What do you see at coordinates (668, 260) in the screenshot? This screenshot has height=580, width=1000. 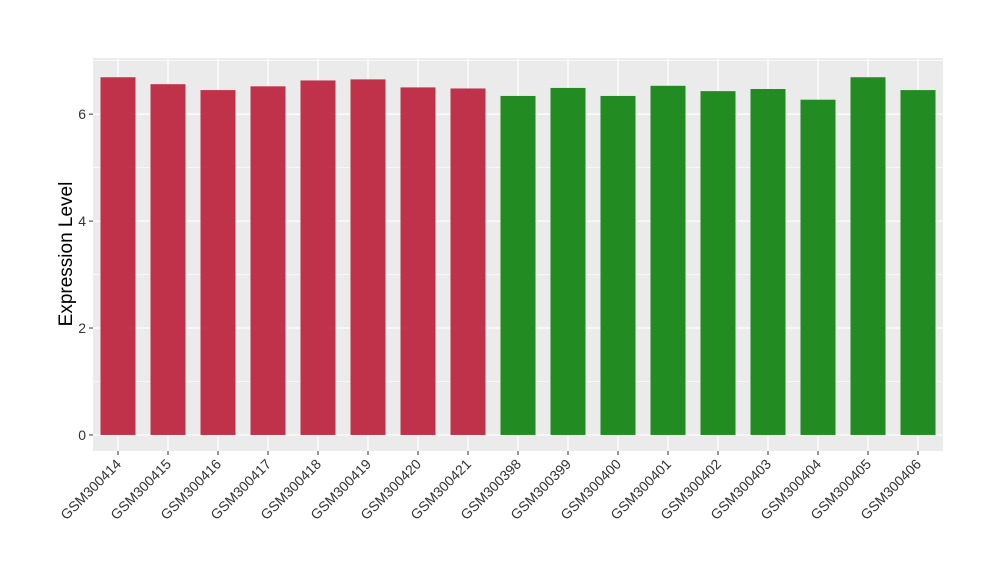 I see `bar-GSM300401` at bounding box center [668, 260].